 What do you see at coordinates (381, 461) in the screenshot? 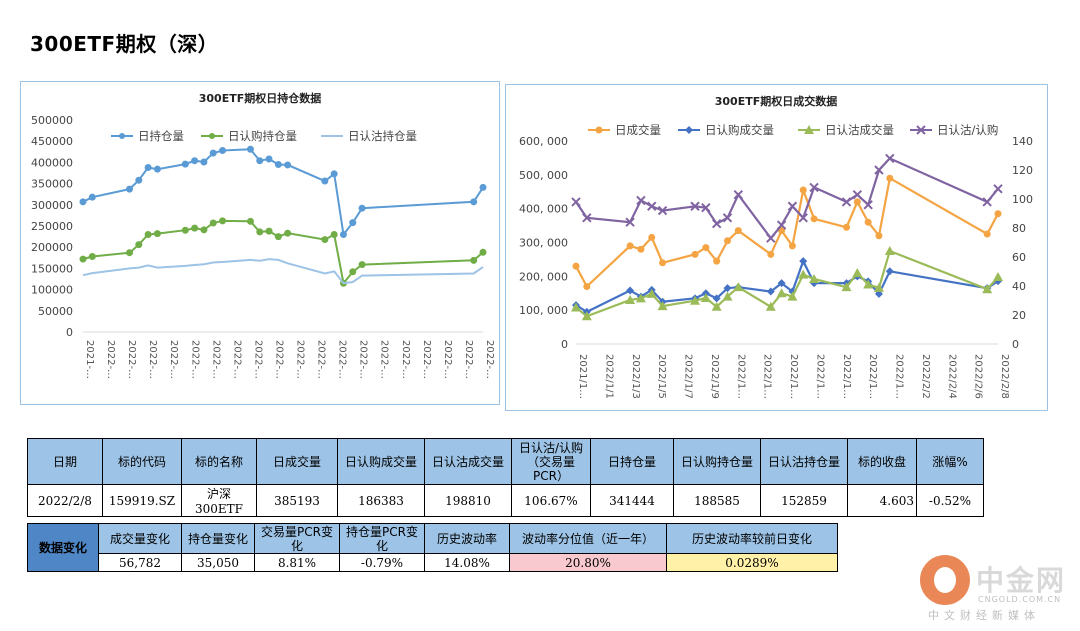
I see `header-call-volume: 日认购成交量` at bounding box center [381, 461].